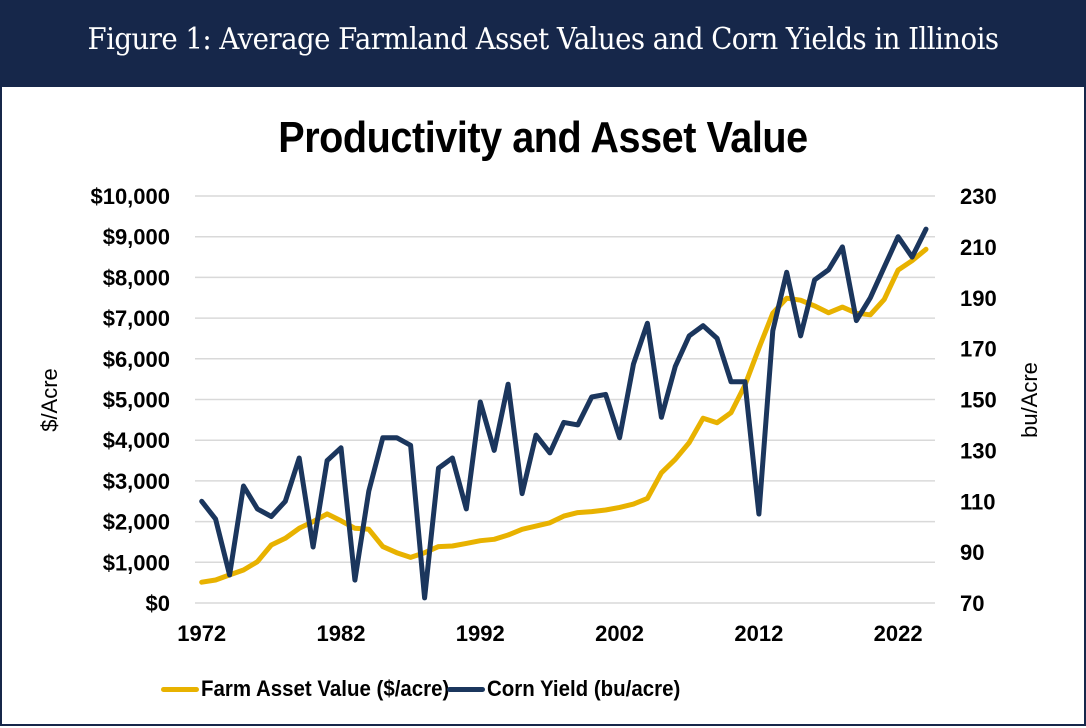 Image resolution: width=1086 pixels, height=728 pixels. Describe the element at coordinates (549, 633) in the screenshot. I see `x-axis-ticks: 1972 1982 1992 2002 2012 2022` at that location.